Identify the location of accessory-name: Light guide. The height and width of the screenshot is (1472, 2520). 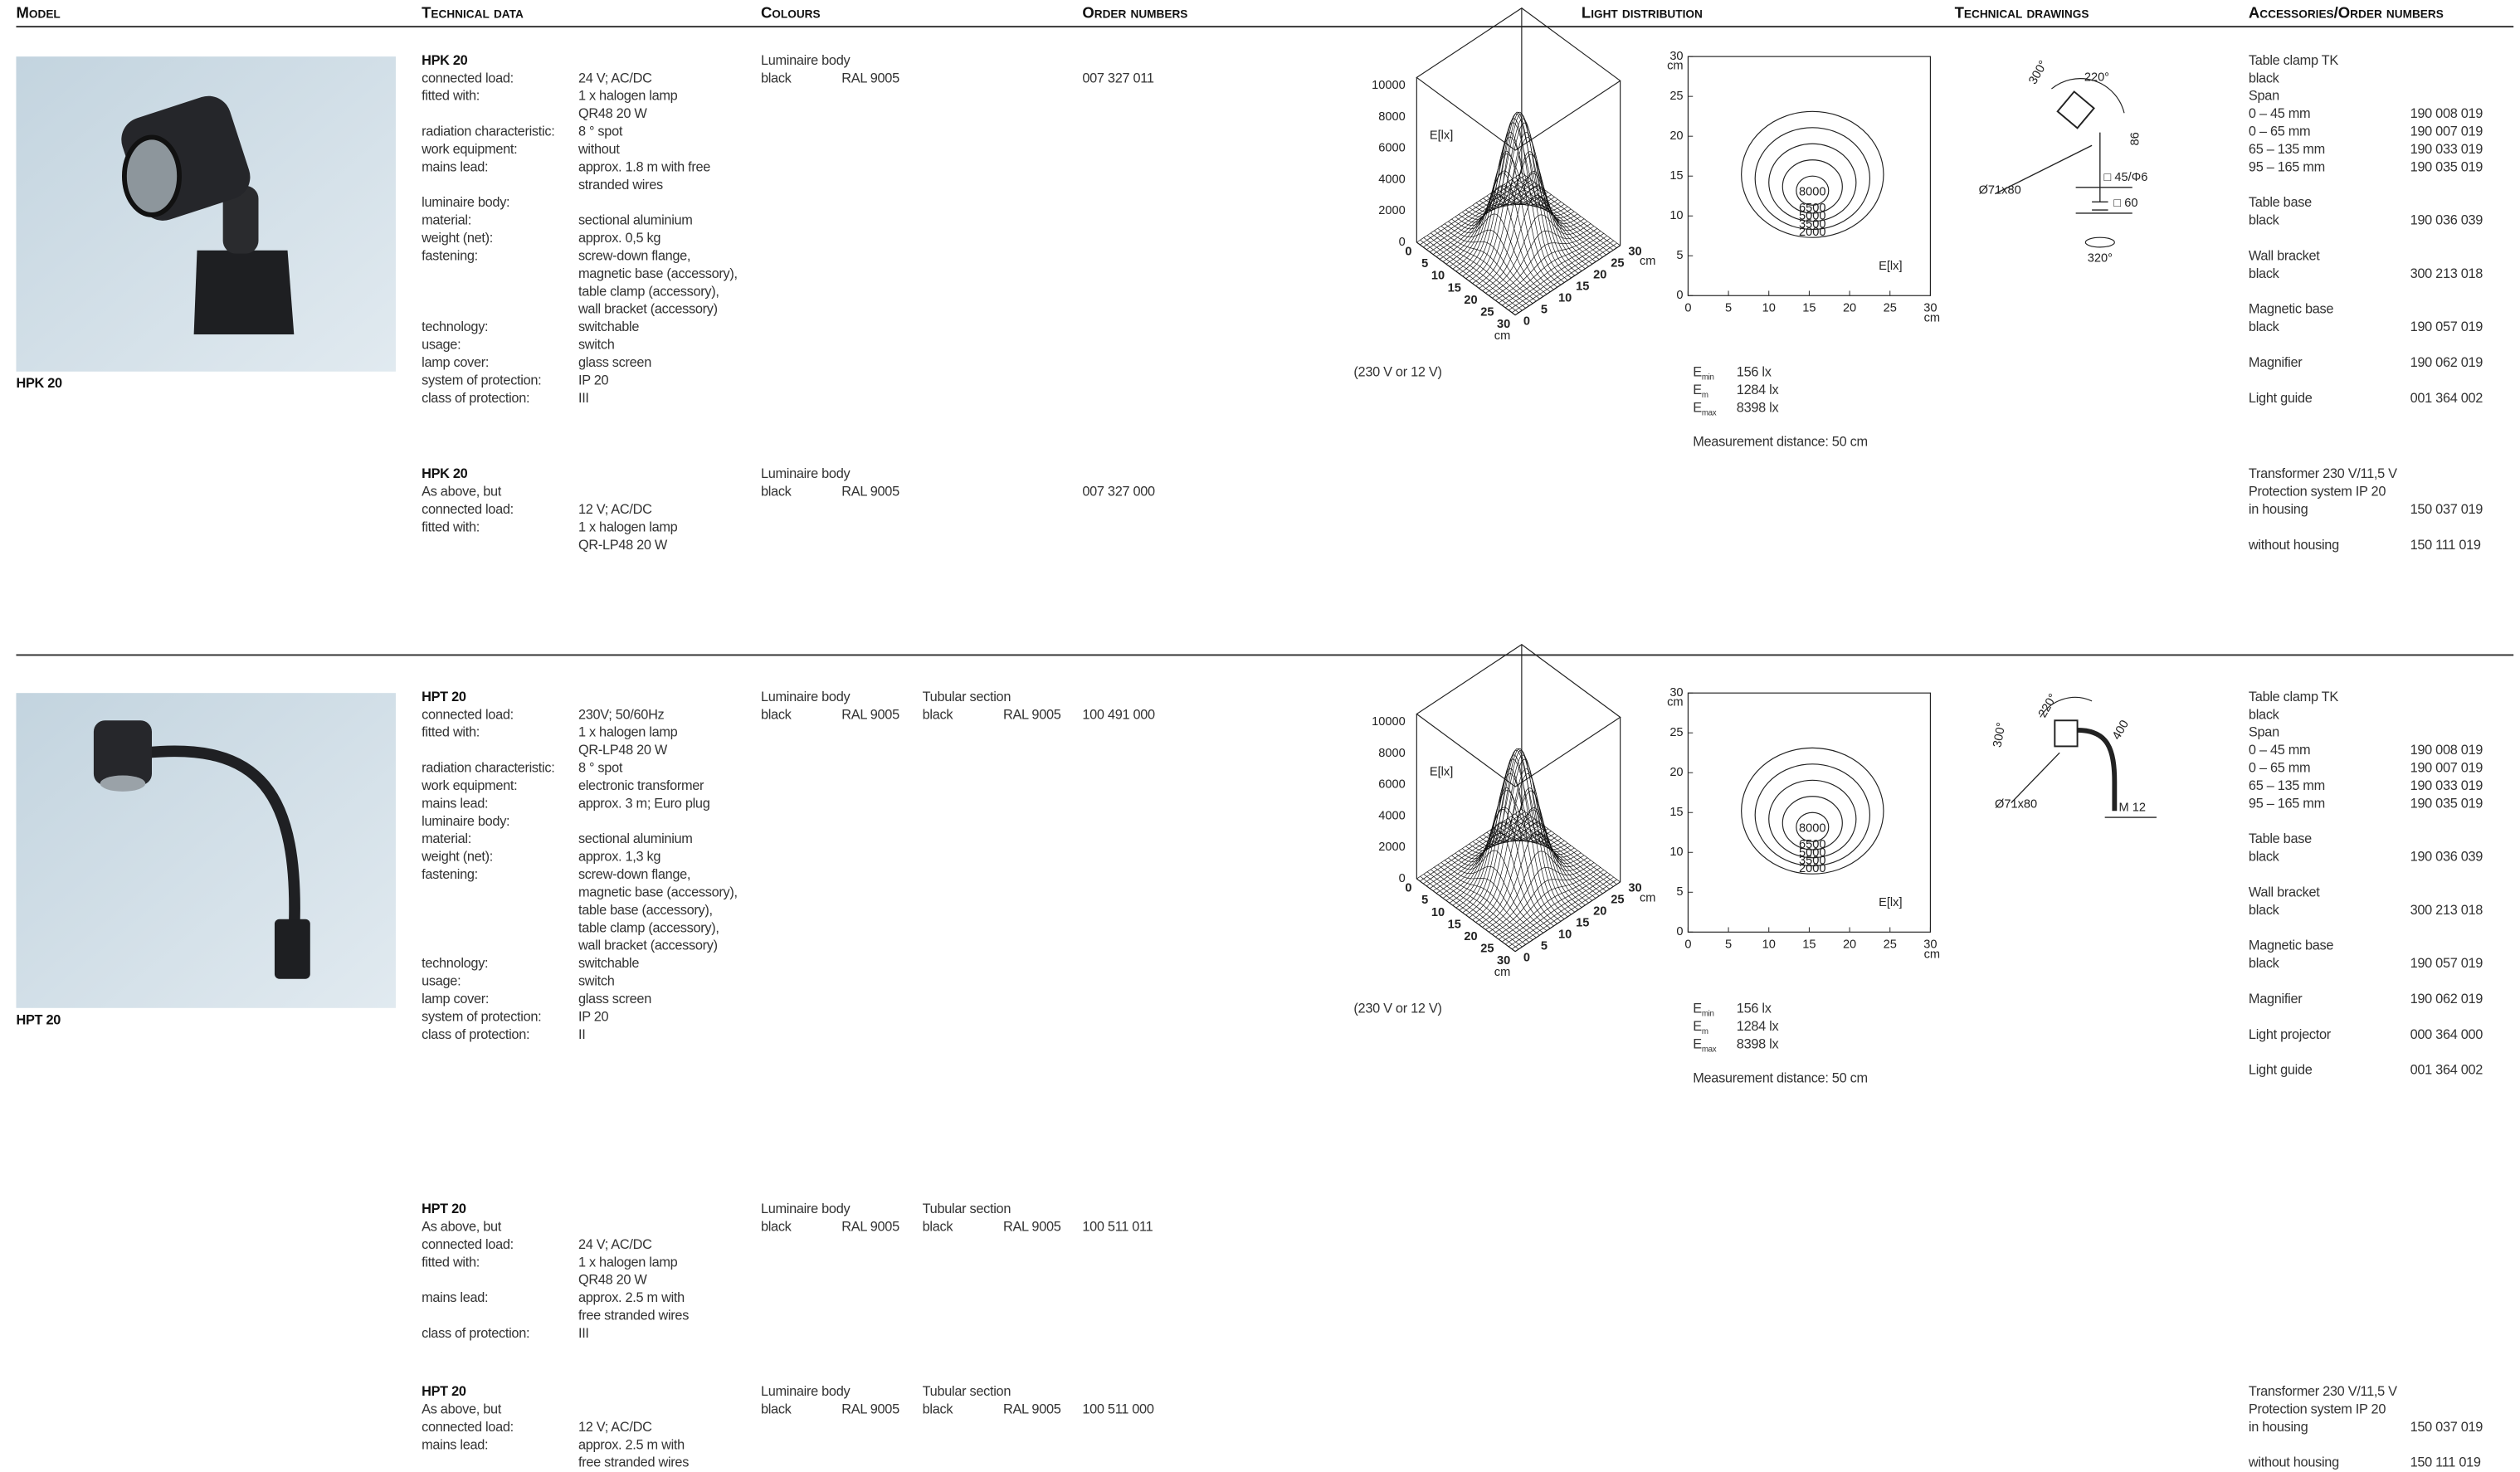
(2280, 397).